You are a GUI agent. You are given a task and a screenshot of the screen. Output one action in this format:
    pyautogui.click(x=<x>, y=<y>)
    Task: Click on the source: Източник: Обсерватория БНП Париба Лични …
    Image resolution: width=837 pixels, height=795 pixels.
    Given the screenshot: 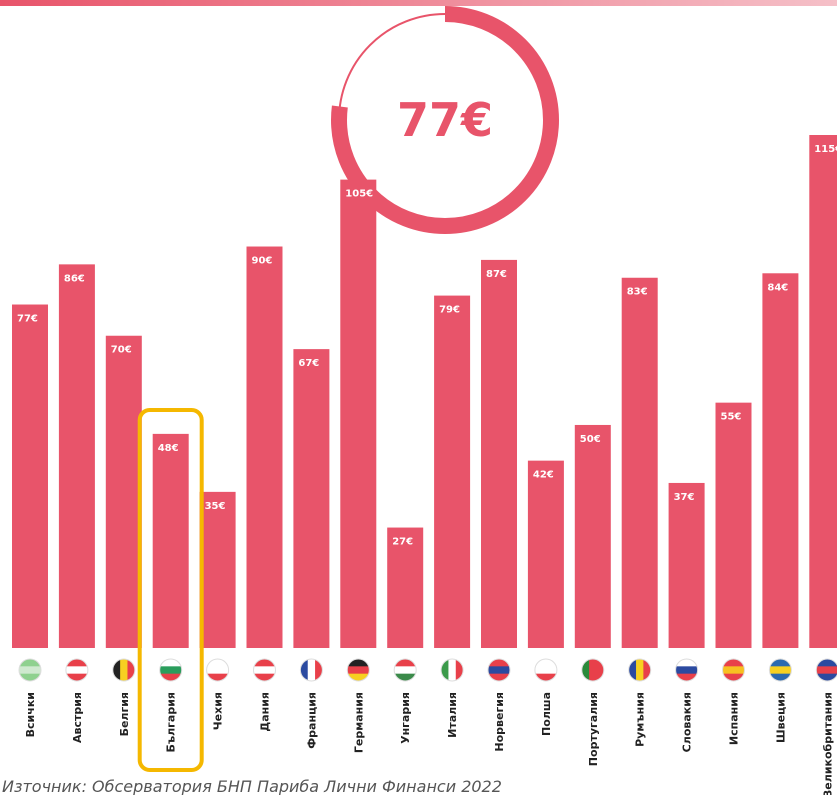 What is the action you would take?
    pyautogui.click(x=252, y=786)
    